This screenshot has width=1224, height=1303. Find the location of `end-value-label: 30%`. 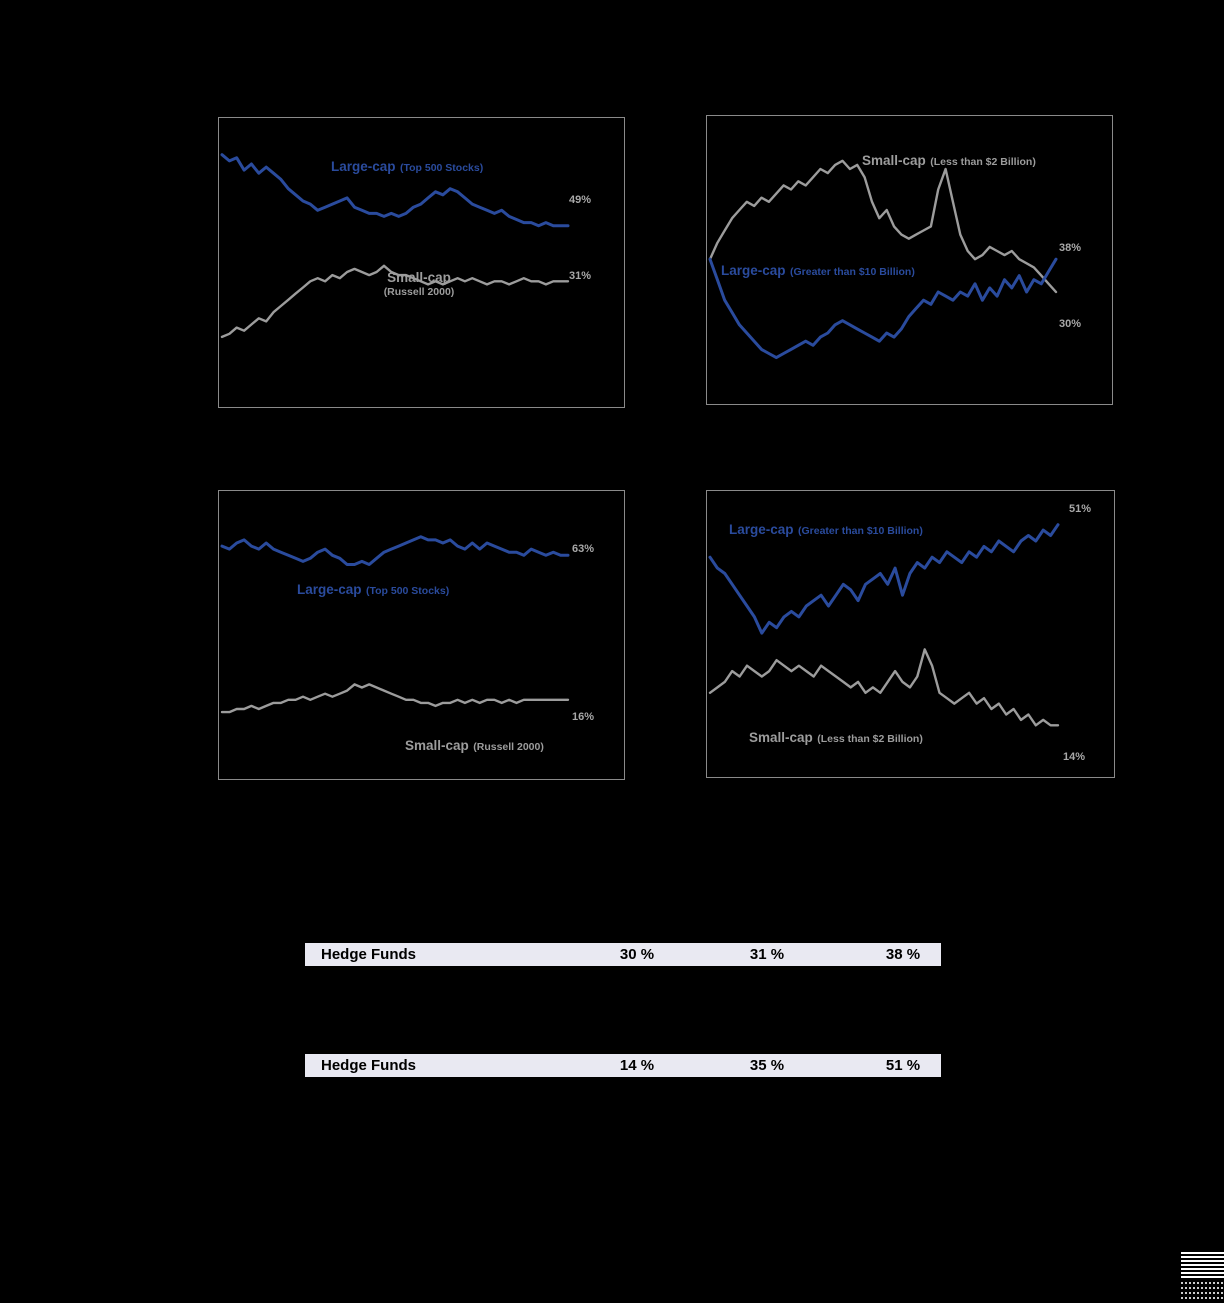

end-value-label: 30% is located at coordinates (1070, 324).